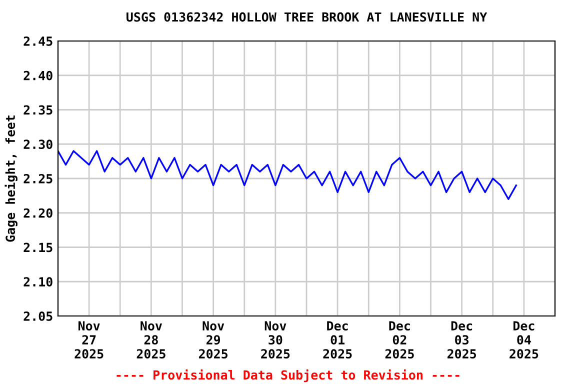 Image resolution: width=576 pixels, height=384 pixels. Describe the element at coordinates (288, 375) in the screenshot. I see `text: ---- Provisional Data Subject to Revision ----` at that location.